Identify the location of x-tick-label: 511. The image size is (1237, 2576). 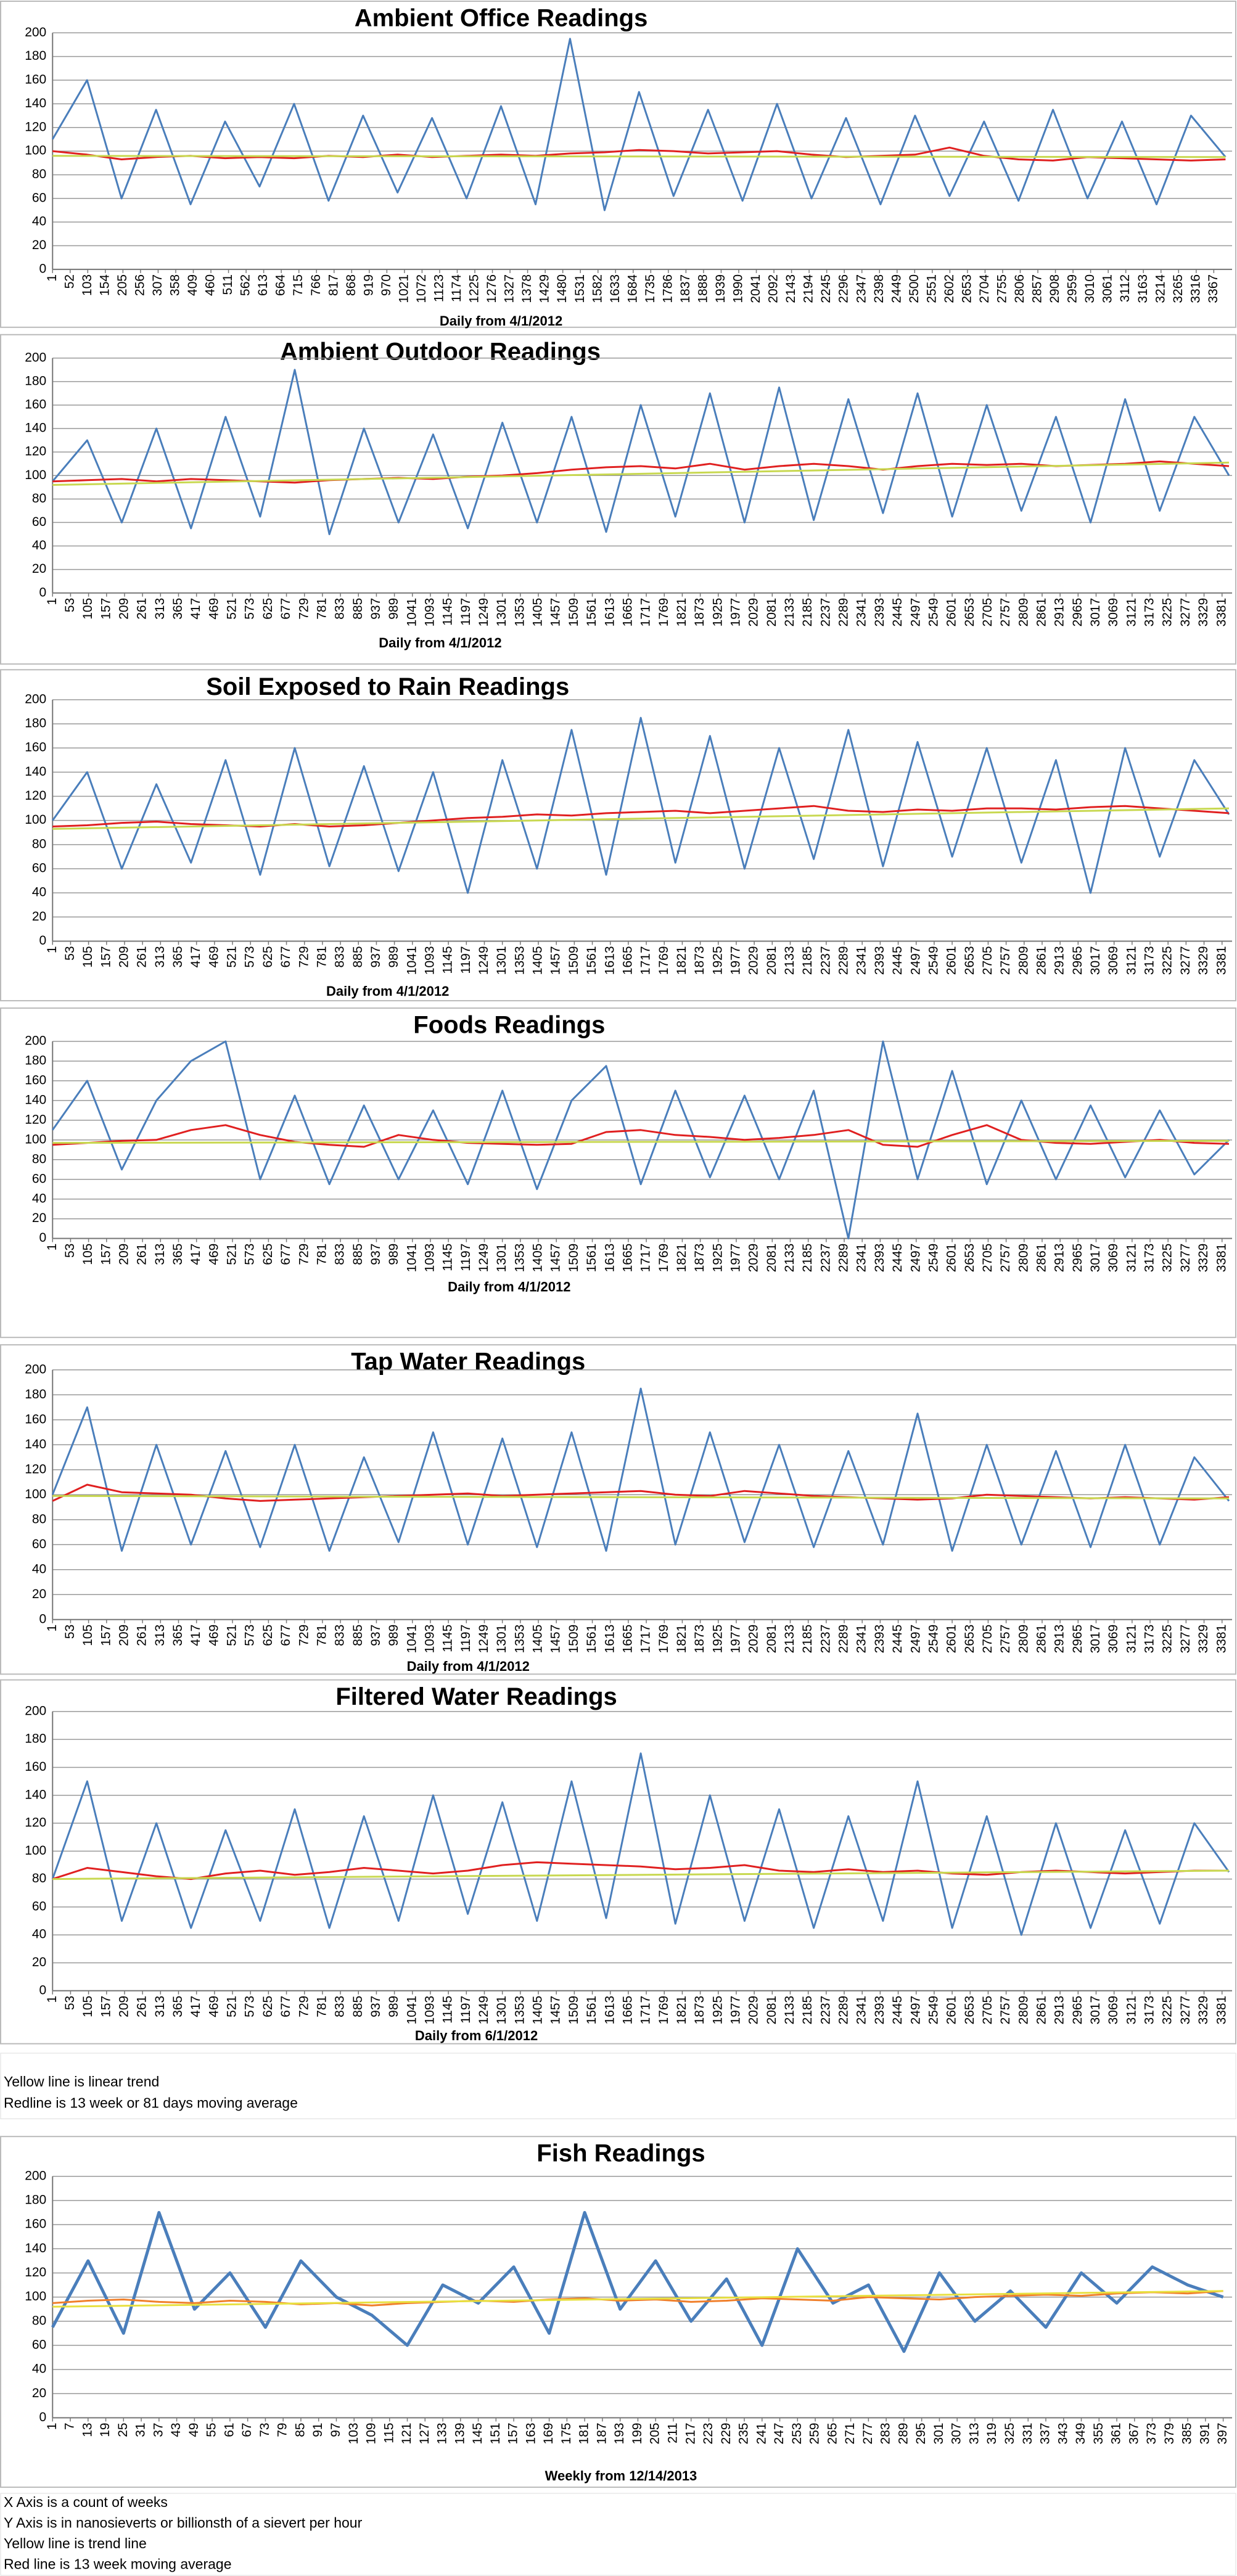
(228, 285).